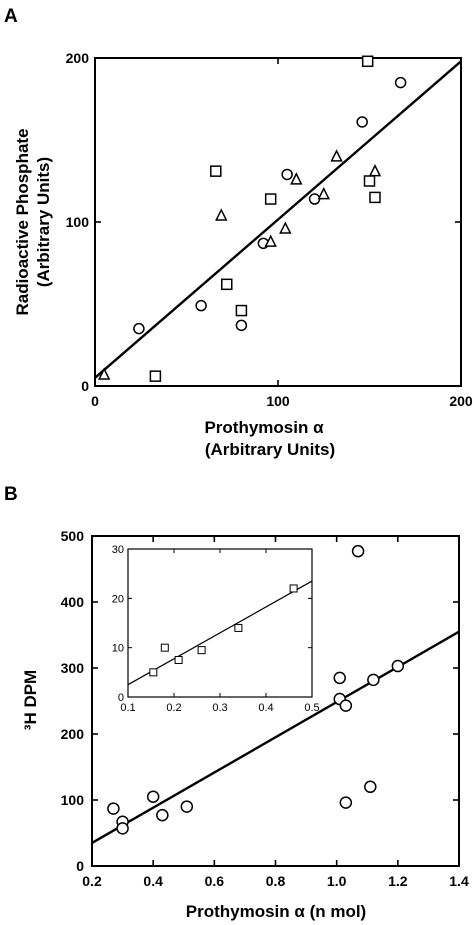 This screenshot has height=925, width=474. I want to click on y-tick-label: 500, so click(73, 536).